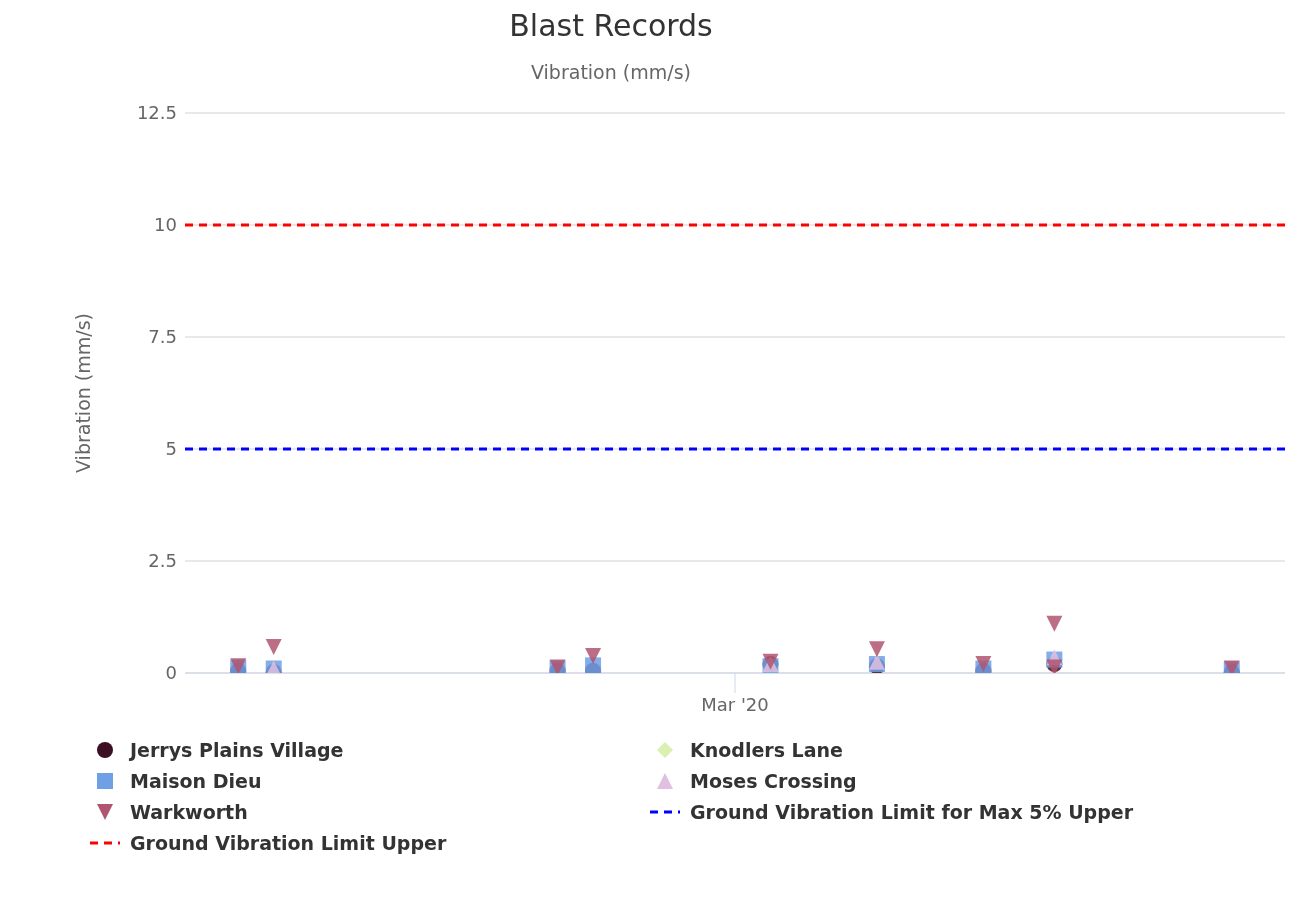 This screenshot has width=1295, height=899. I want to click on x-tick-label: Mar '20, so click(735, 704).